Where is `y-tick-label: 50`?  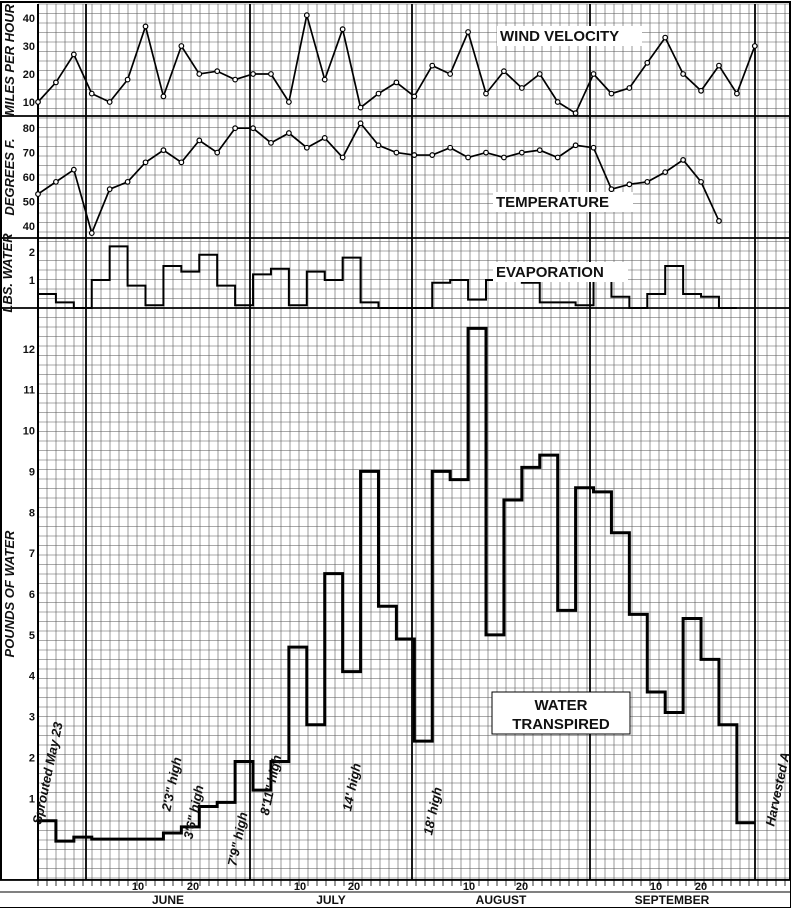 y-tick-label: 50 is located at coordinates (29, 202).